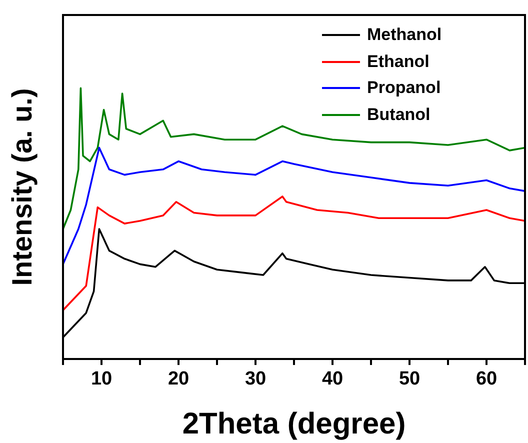 Image resolution: width=528 pixels, height=443 pixels. I want to click on legend-label: Methanol, so click(404, 35).